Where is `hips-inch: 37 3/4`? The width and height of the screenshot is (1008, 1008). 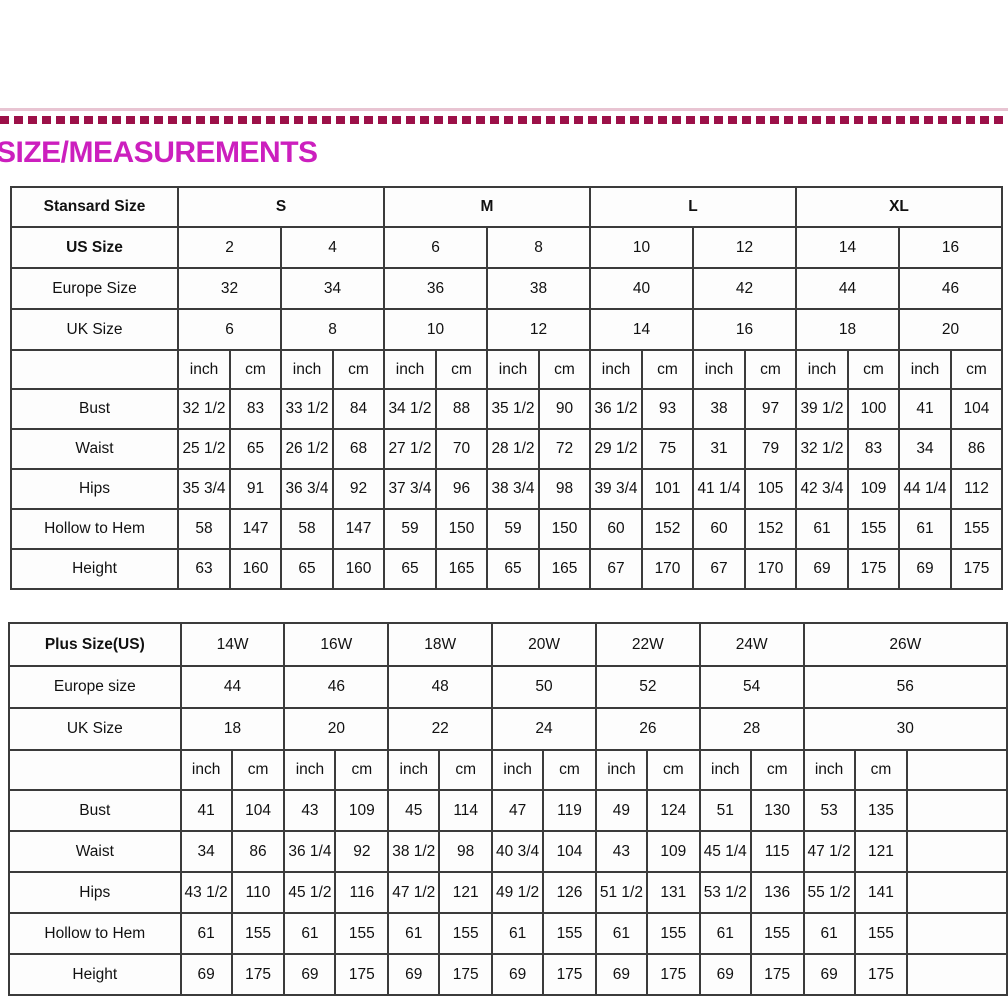 hips-inch: 37 3/4 is located at coordinates (410, 489).